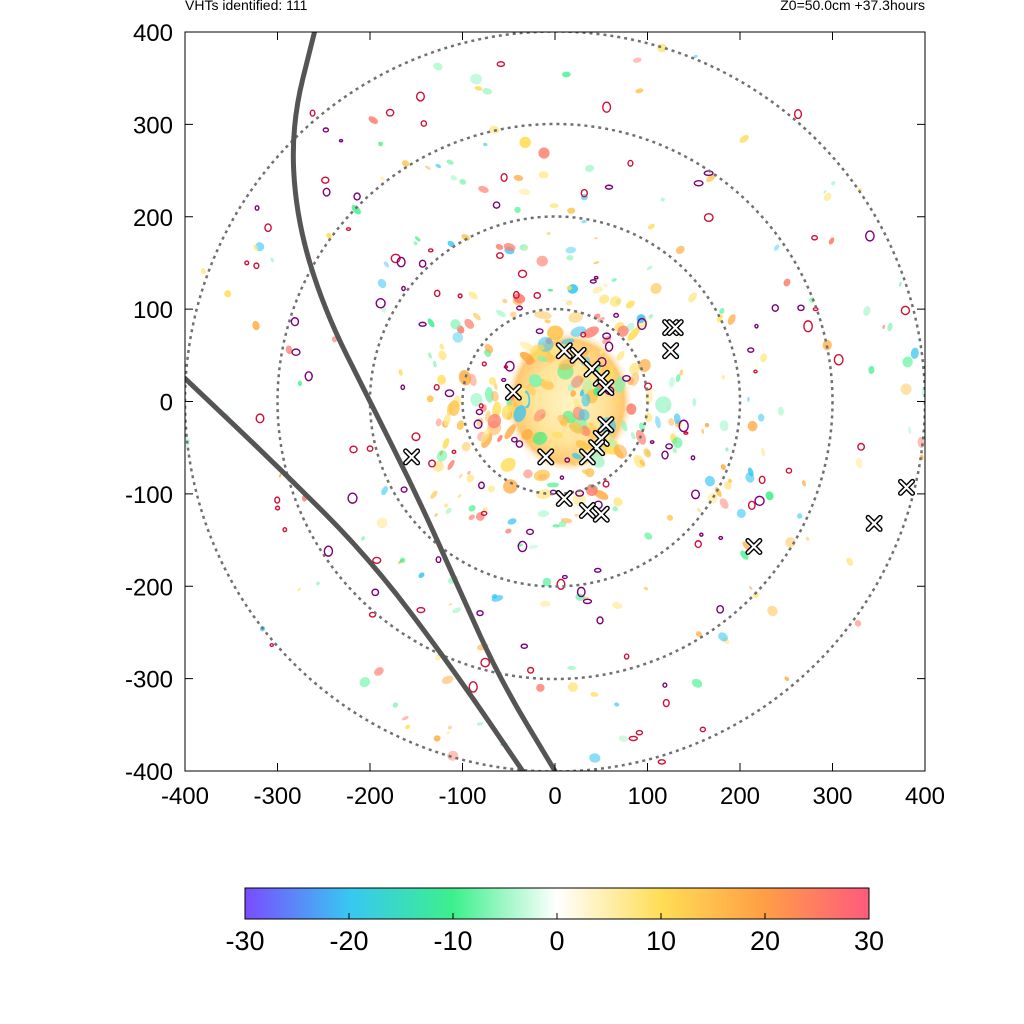 This screenshot has height=1024, width=1024. Describe the element at coordinates (153, 310) in the screenshot. I see `y-tick-label: 100` at that location.